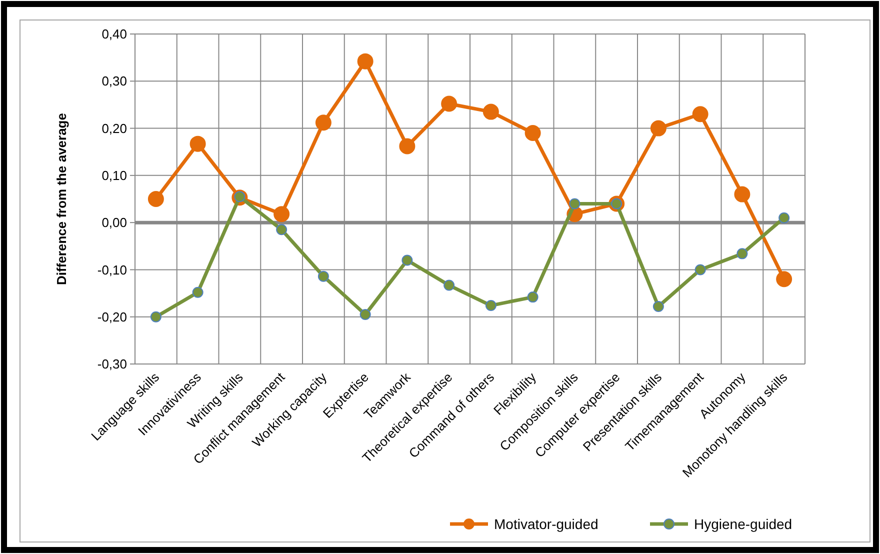 This screenshot has height=554, width=880. What do you see at coordinates (61, 199) in the screenshot?
I see `y-axis-title: Difference from the average` at bounding box center [61, 199].